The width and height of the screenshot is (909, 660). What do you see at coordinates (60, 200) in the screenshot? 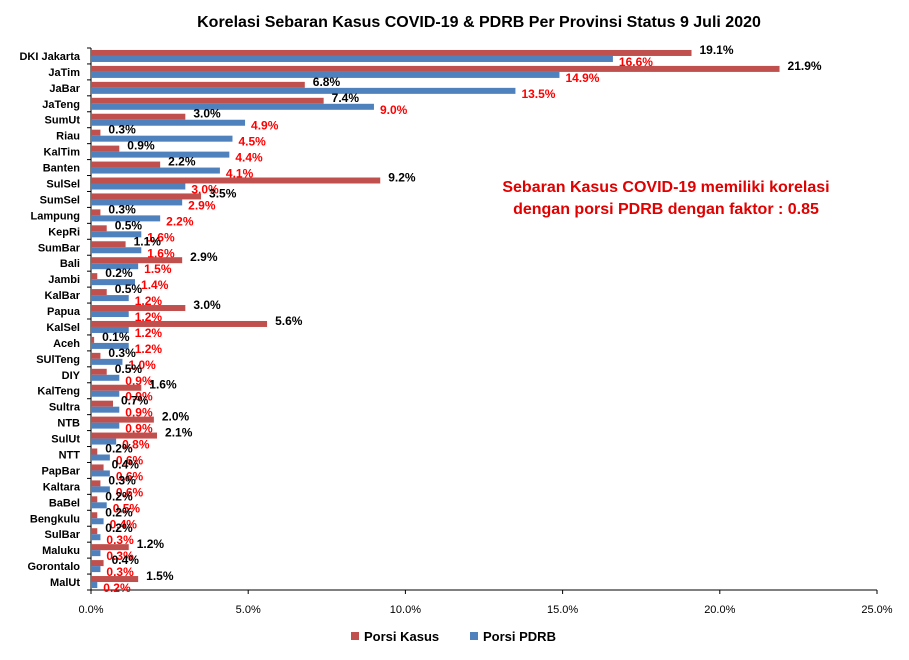
I see `category-label: SumSel` at bounding box center [60, 200].